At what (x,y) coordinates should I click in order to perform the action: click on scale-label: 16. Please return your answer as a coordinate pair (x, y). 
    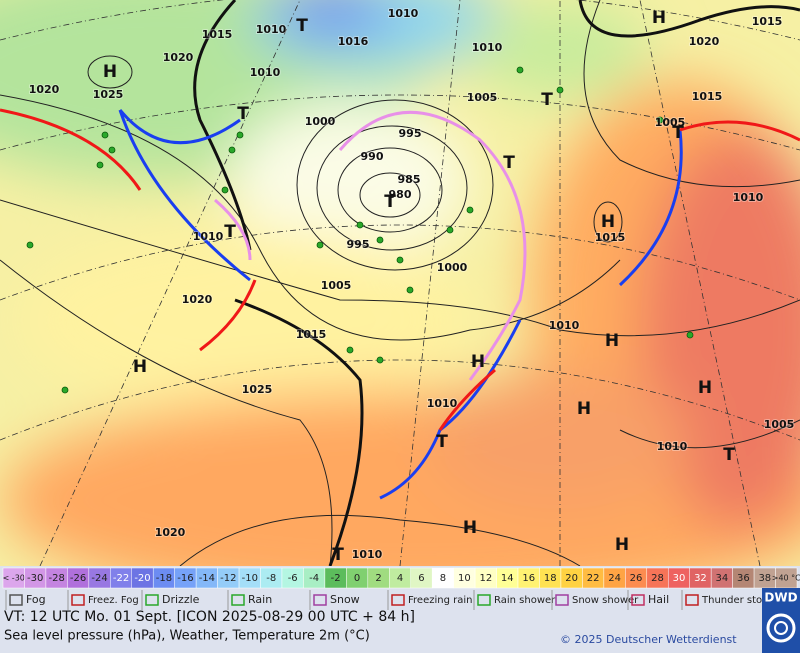
    Looking at the image, I should click on (528, 578).